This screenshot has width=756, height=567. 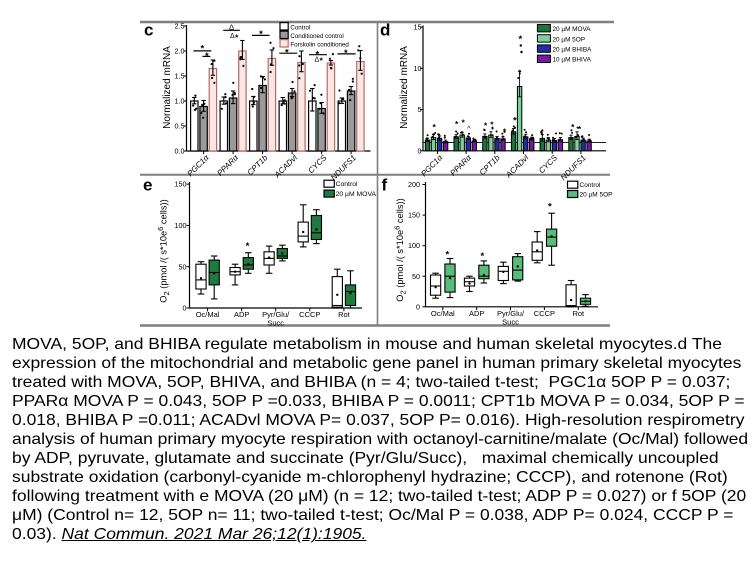 What do you see at coordinates (180, 26) in the screenshot?
I see `svg-text: 2.5` at bounding box center [180, 26].